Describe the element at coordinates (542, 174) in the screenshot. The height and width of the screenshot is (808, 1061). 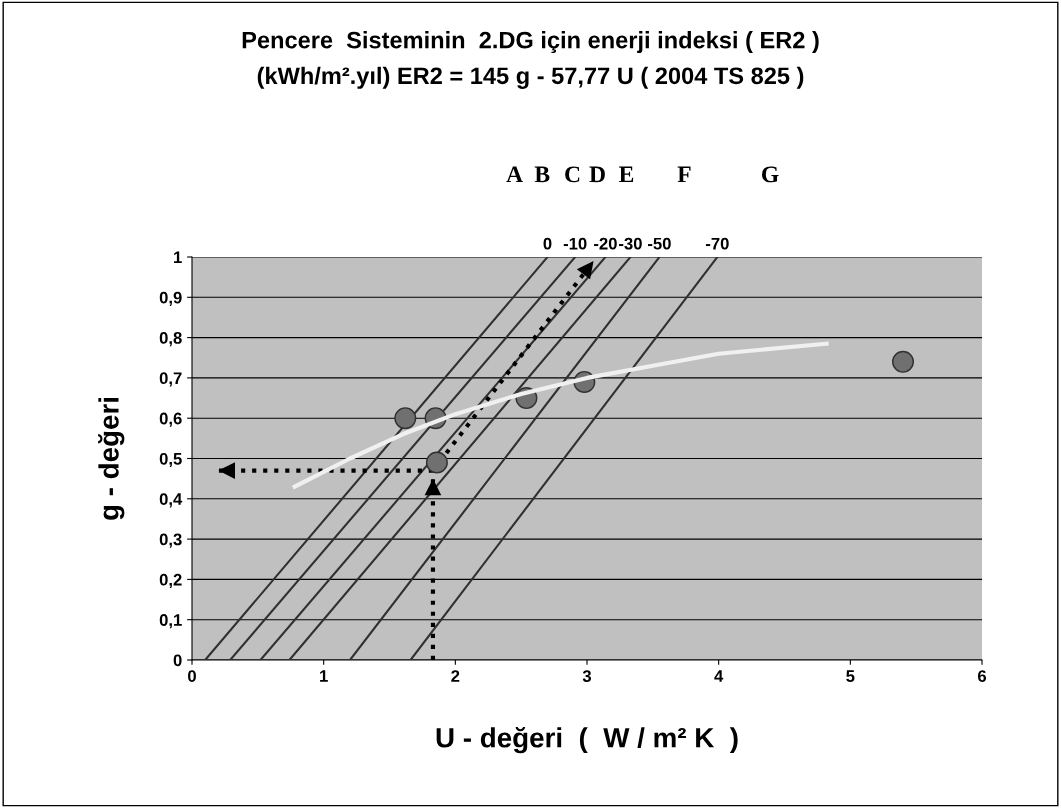
I see `text: B` at that location.